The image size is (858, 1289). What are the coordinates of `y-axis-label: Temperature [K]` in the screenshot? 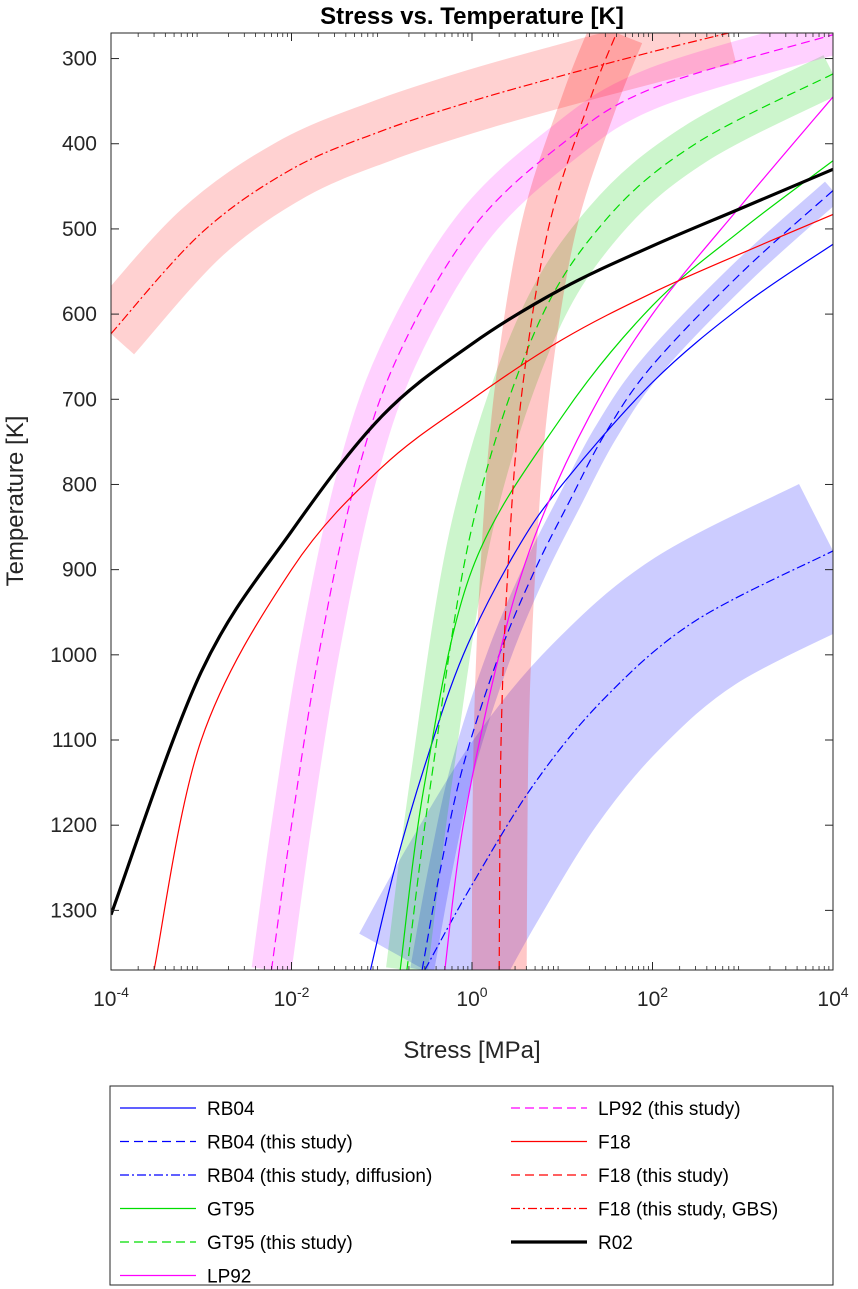 It's located at (15, 501).